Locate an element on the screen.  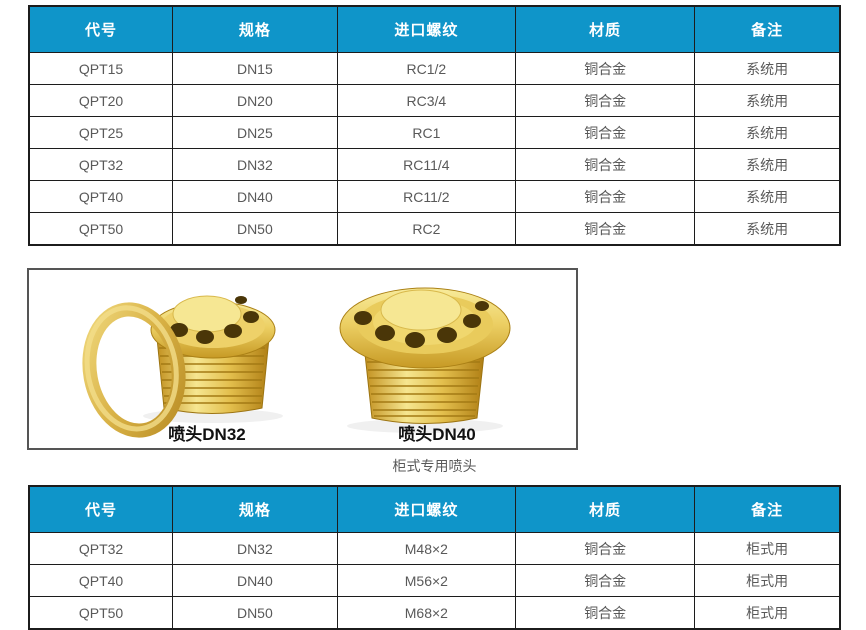
figure-label-dn40: 喷头DN40 is located at coordinates (437, 434).